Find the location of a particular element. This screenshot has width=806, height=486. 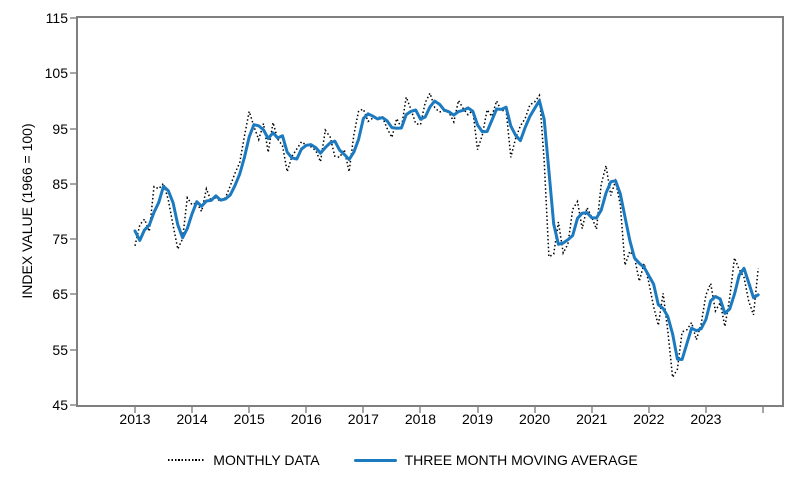

x-tick-label: 2022 is located at coordinates (649, 419).